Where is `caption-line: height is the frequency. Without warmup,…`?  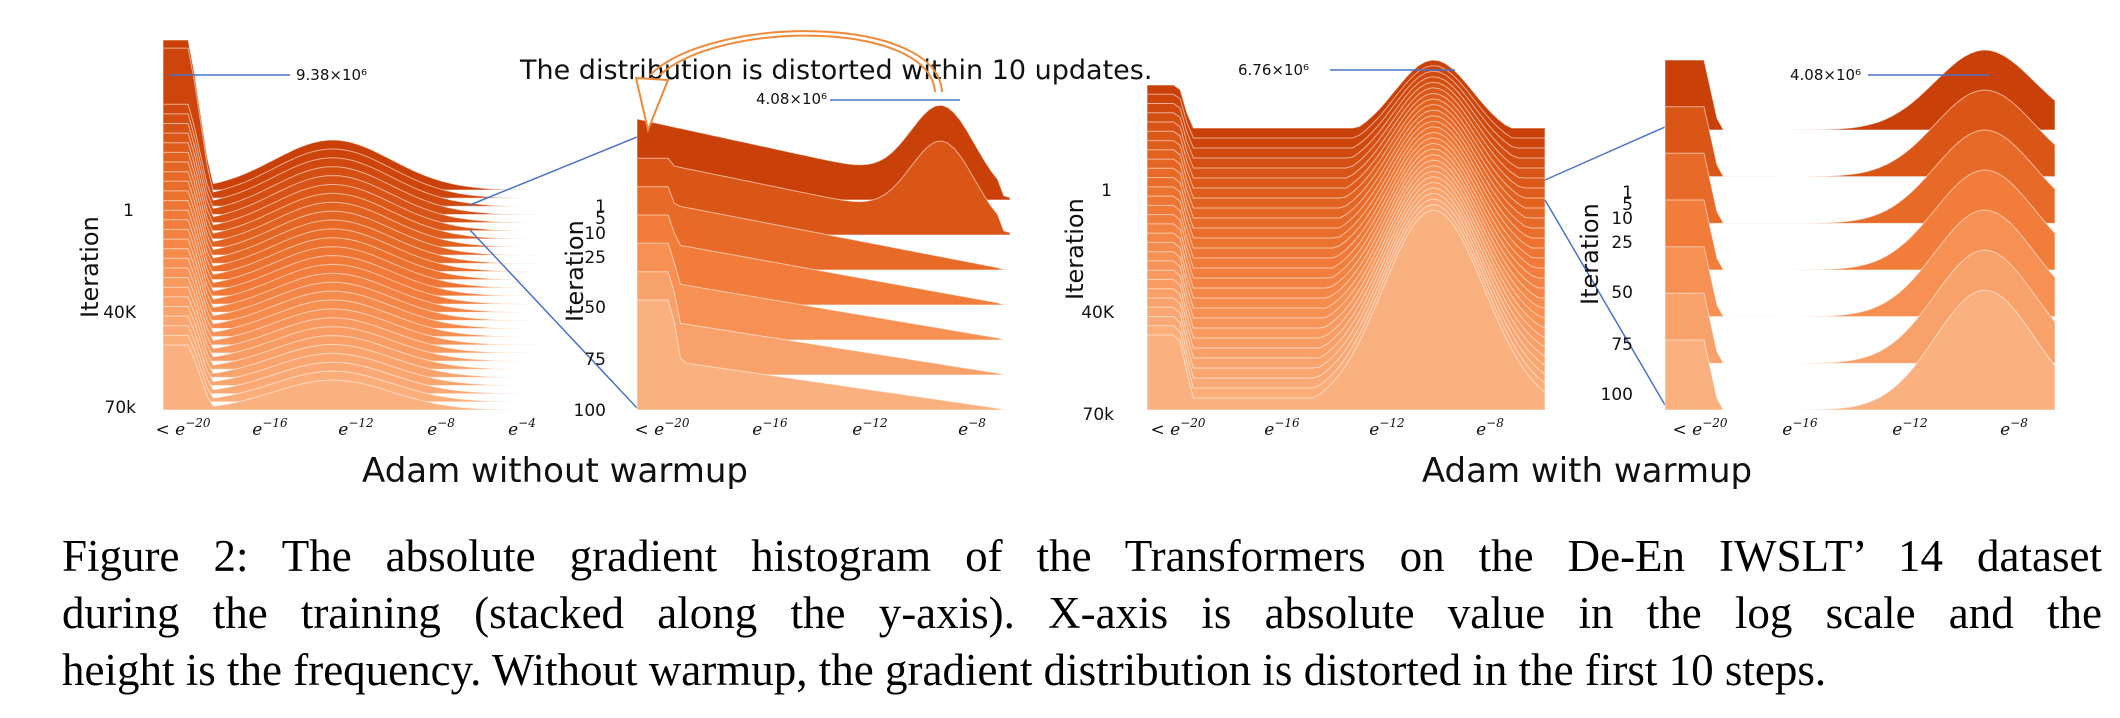
caption-line: height is the frequency. Without warmup,… is located at coordinates (944, 670).